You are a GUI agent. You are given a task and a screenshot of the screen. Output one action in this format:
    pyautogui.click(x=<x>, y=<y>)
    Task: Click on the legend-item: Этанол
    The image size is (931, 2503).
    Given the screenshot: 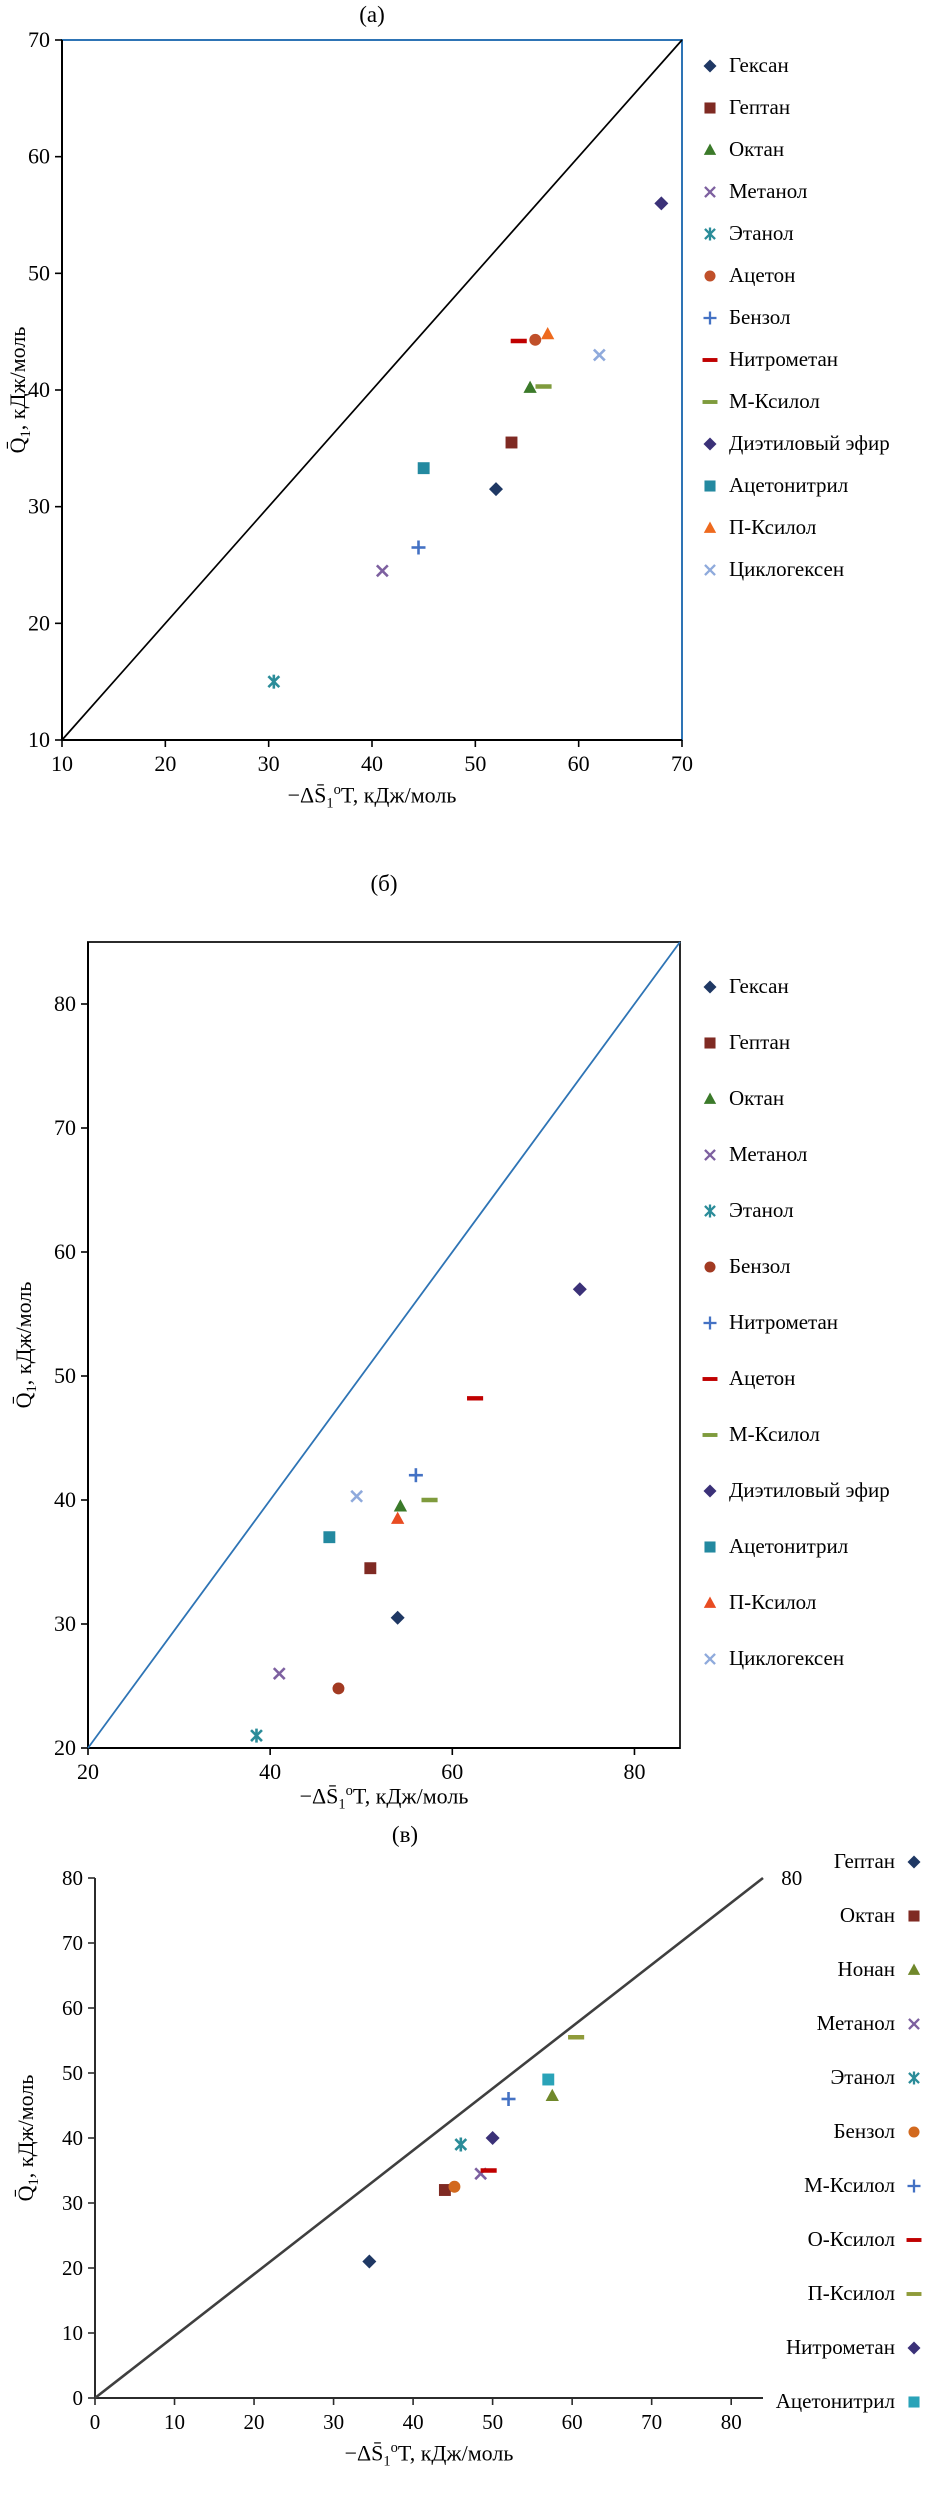 What is the action you would take?
    pyautogui.click(x=814, y=233)
    